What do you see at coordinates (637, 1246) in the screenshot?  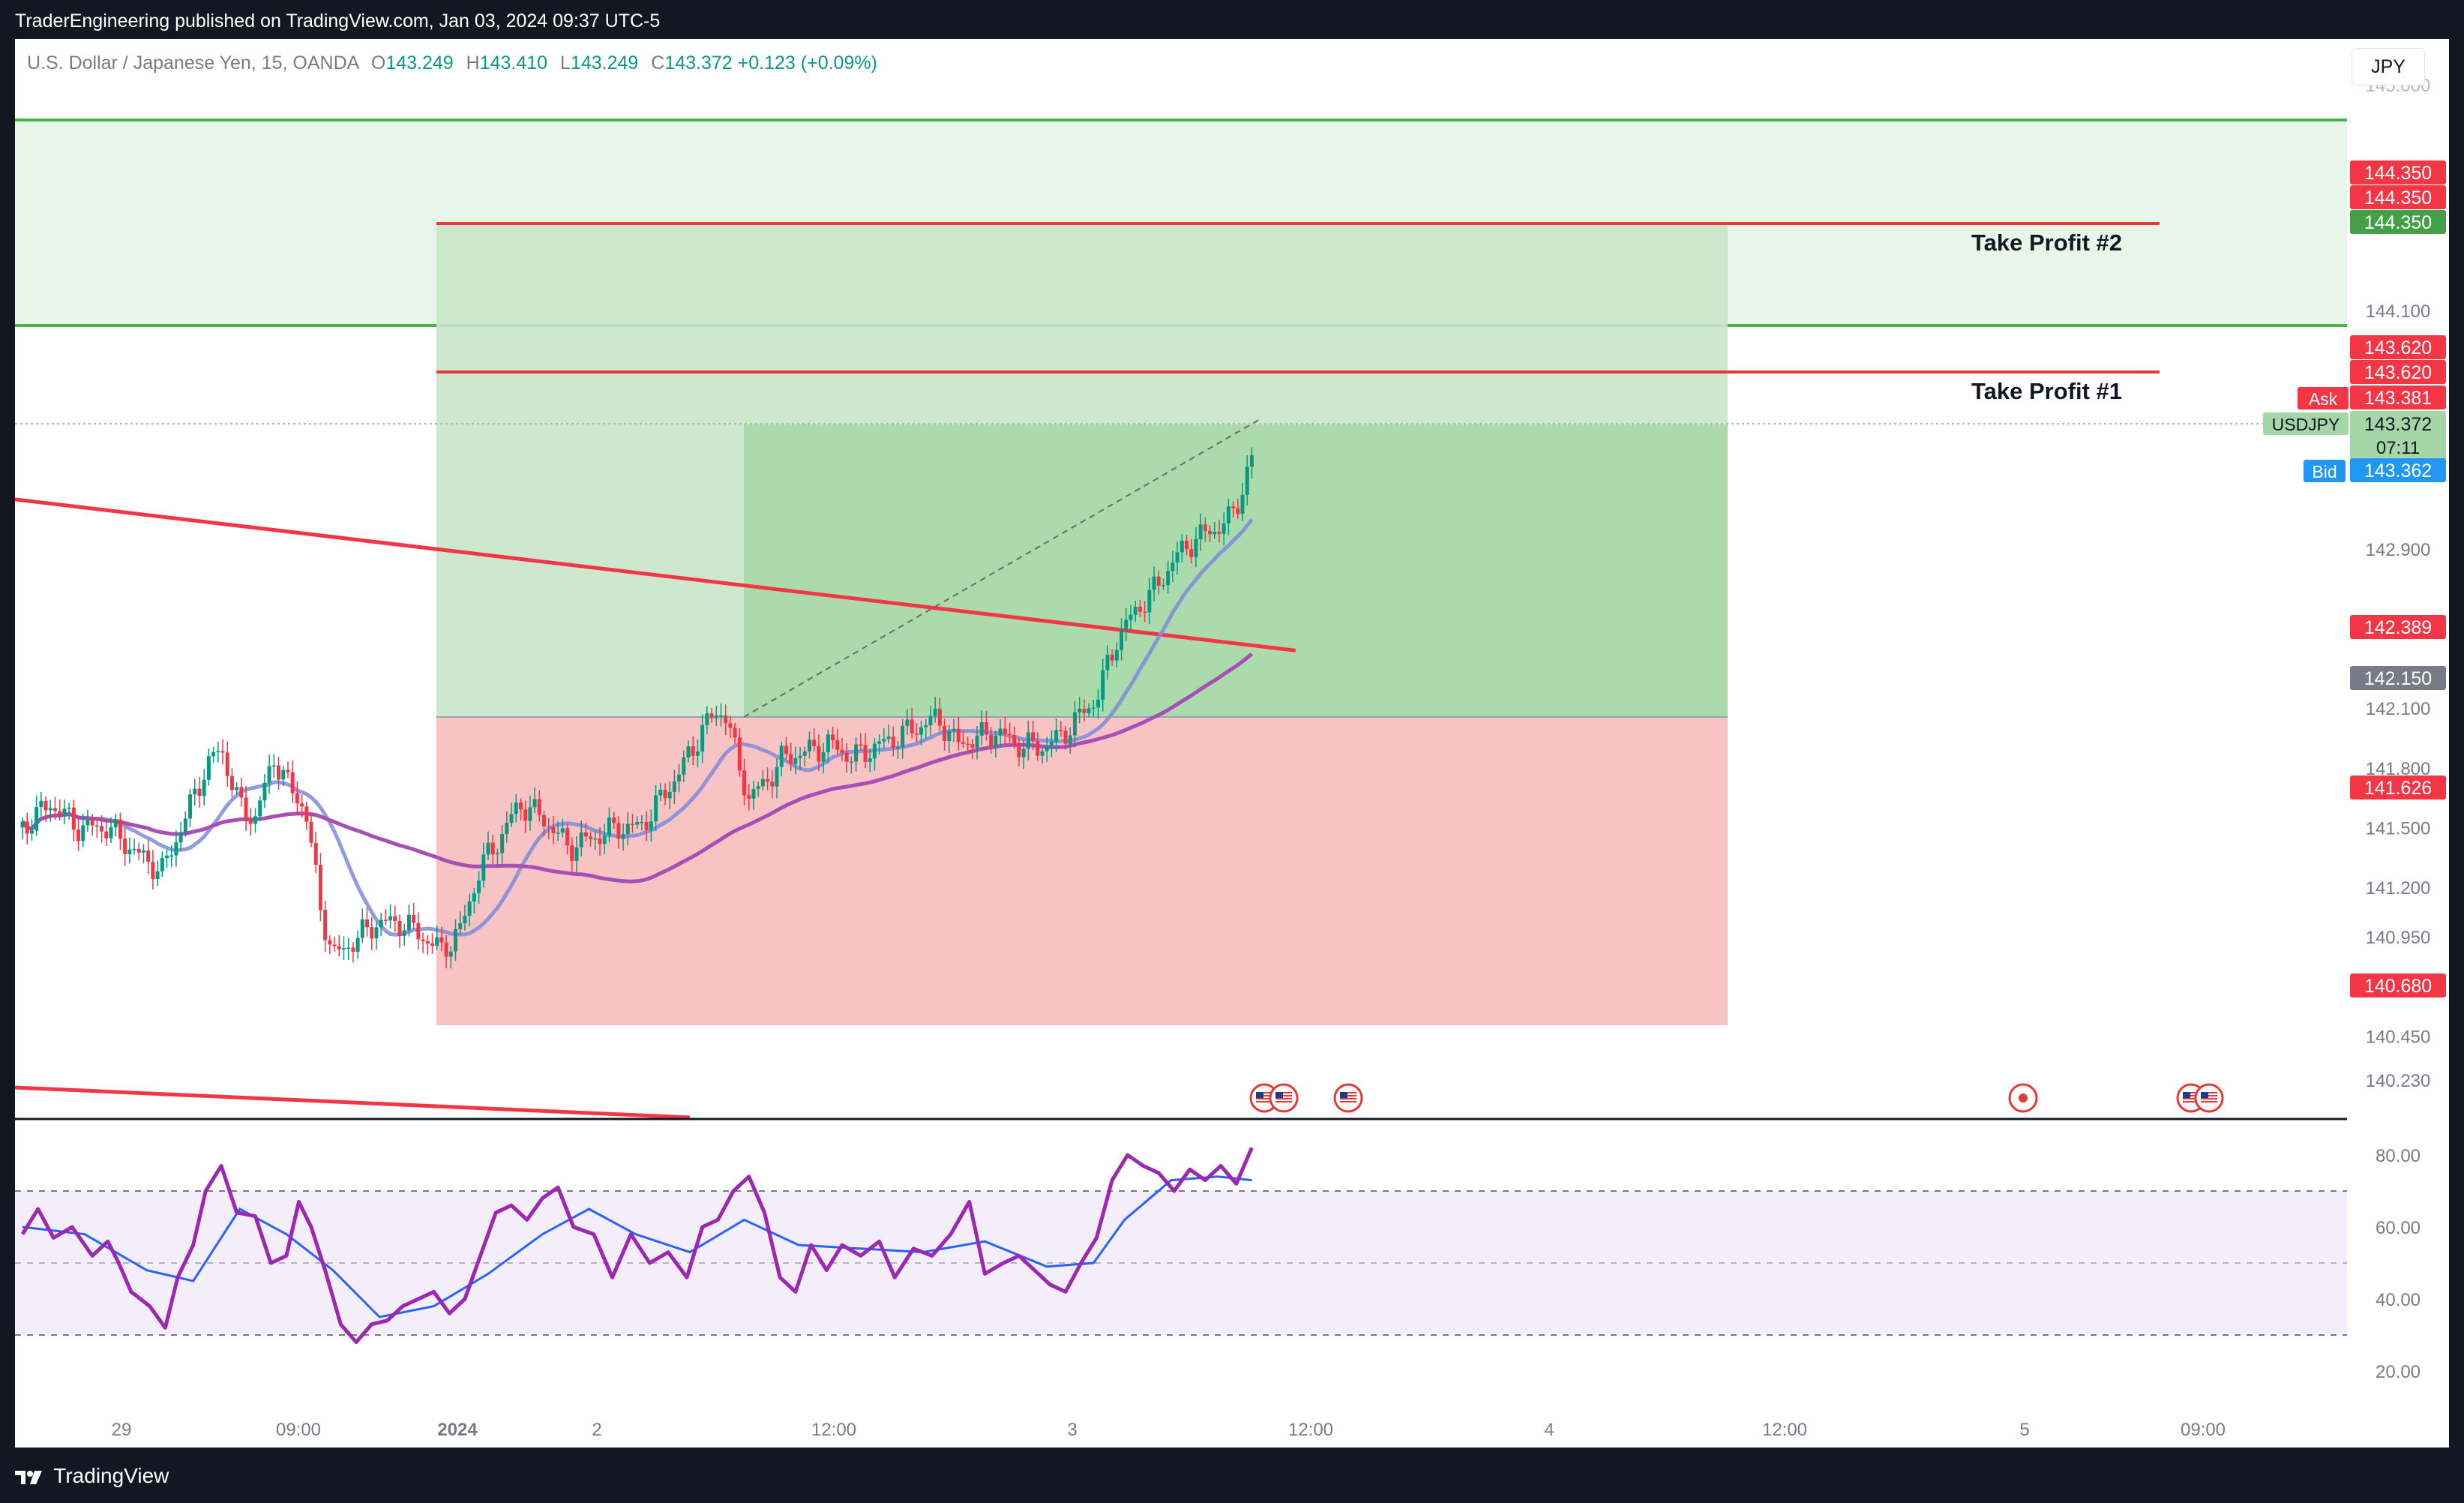 I see `rsi-ma-line` at bounding box center [637, 1246].